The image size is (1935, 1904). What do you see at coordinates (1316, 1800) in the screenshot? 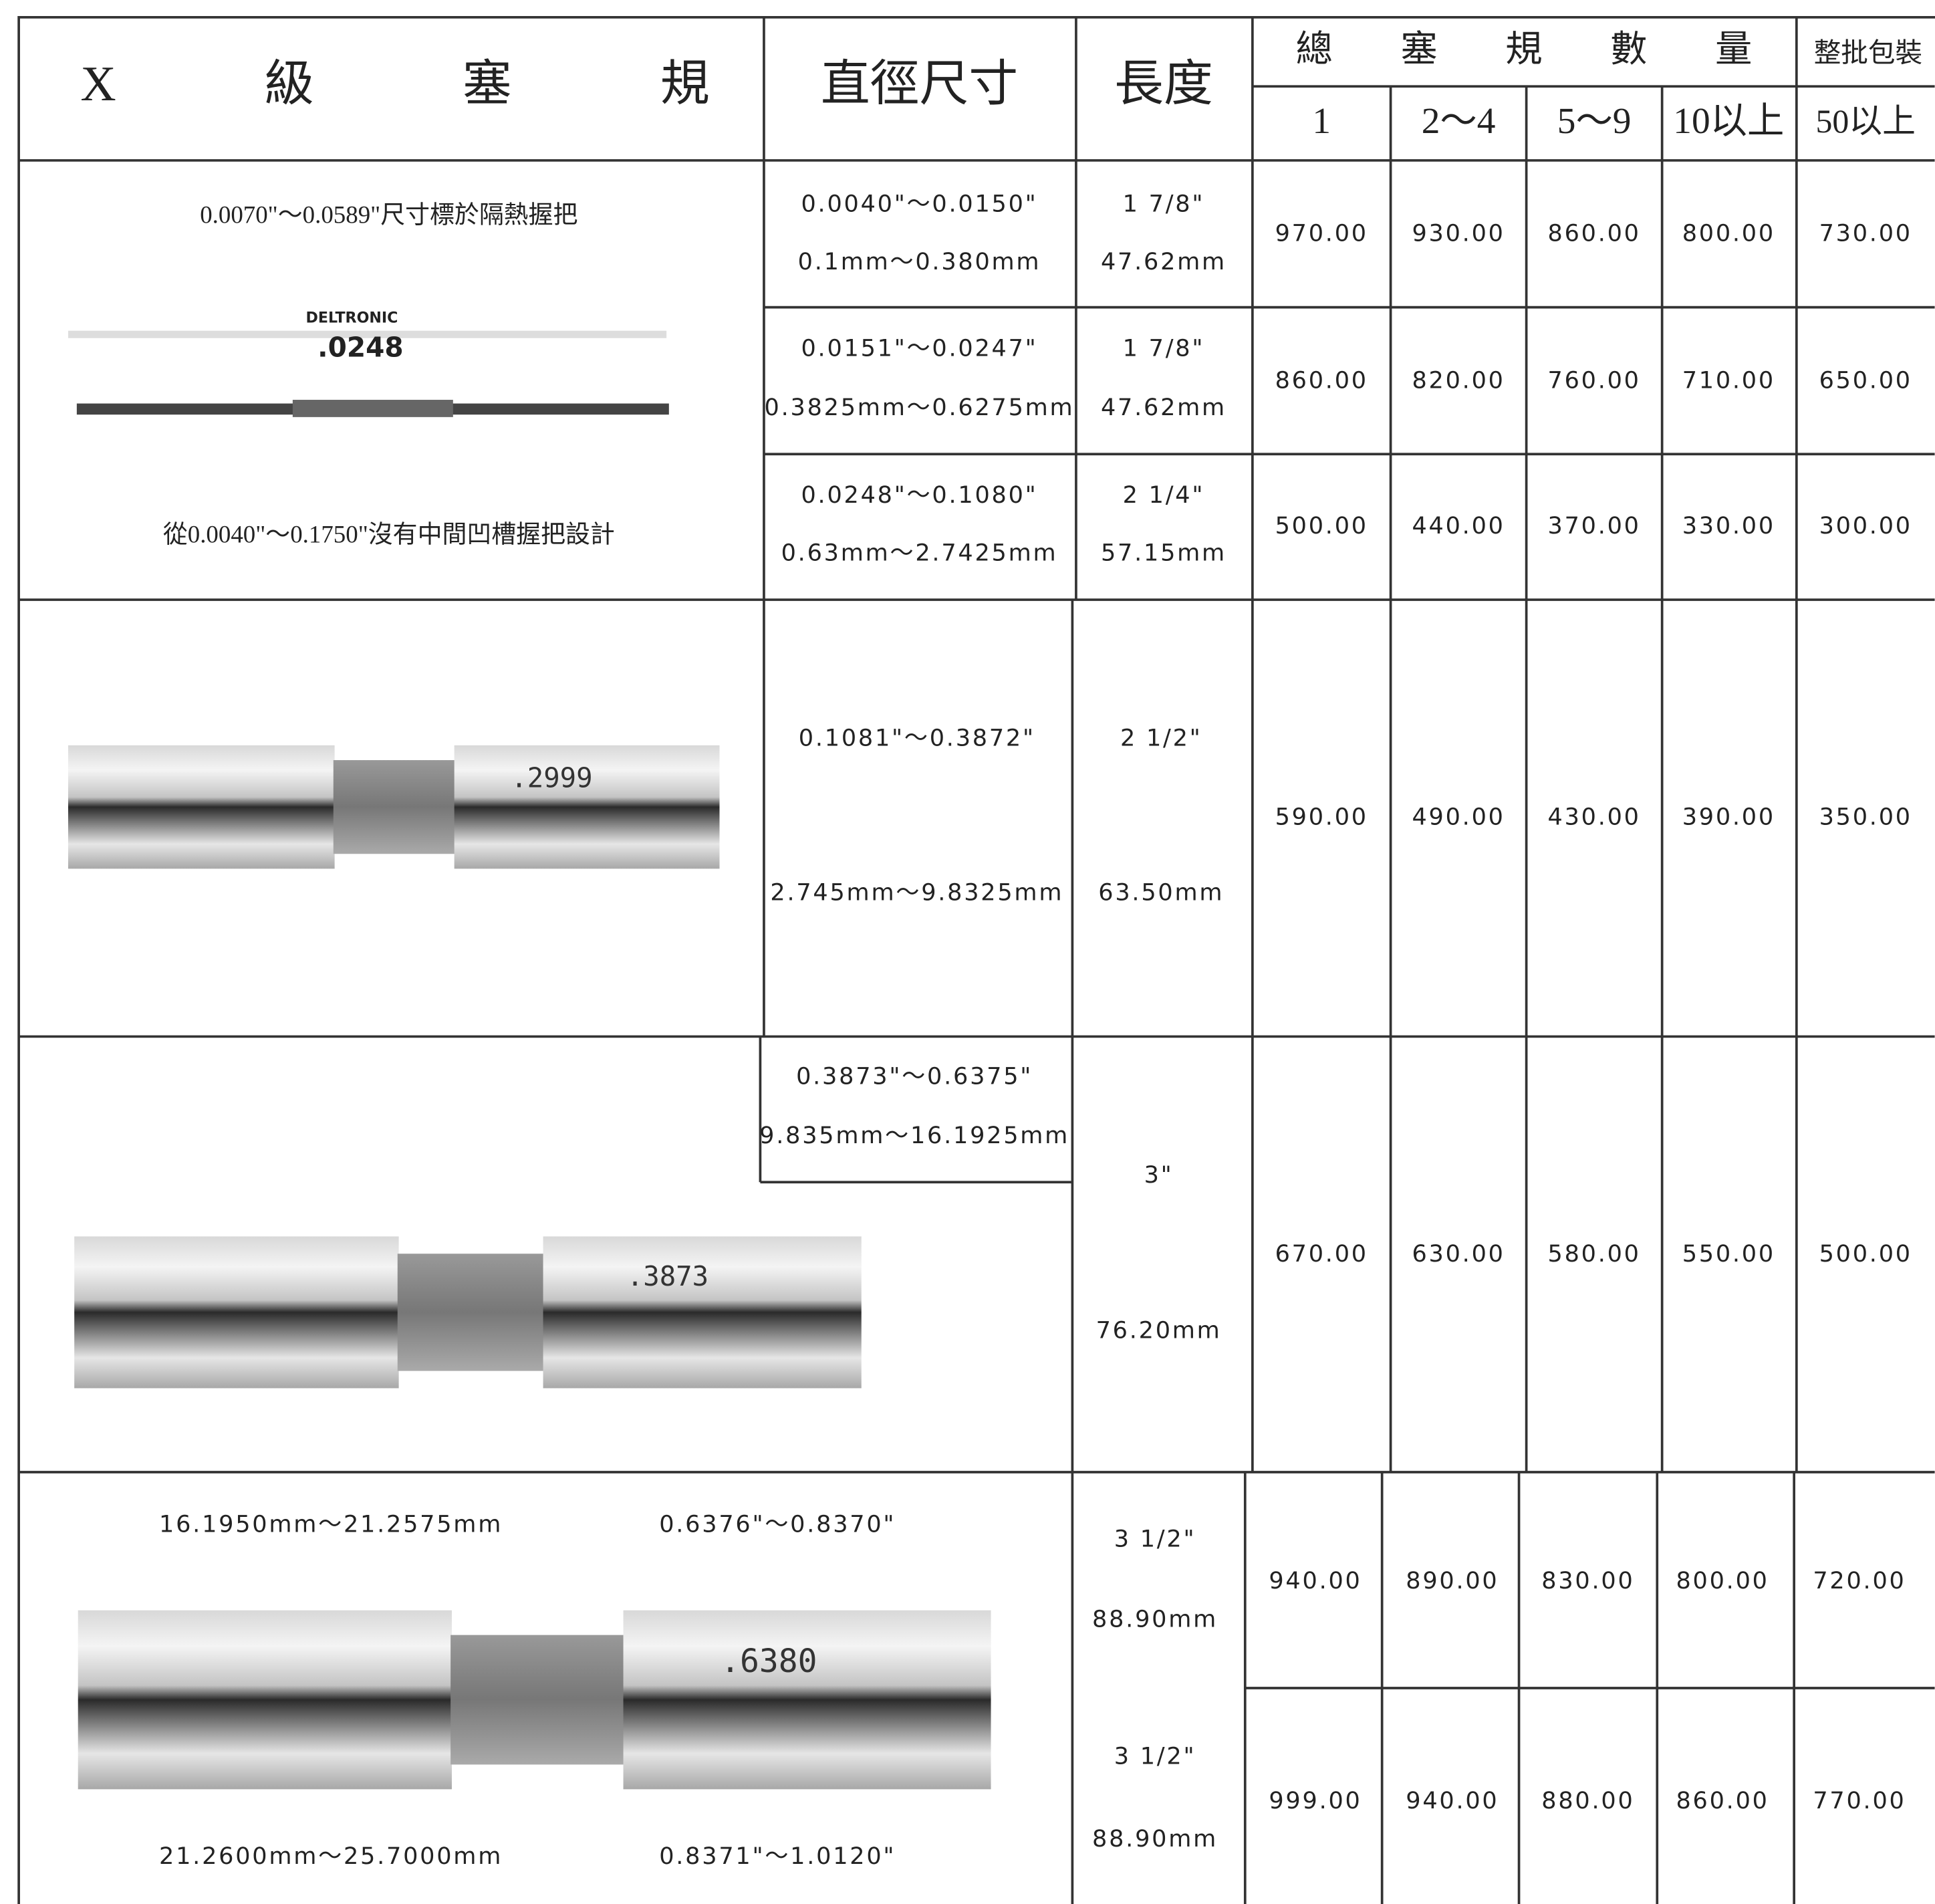
I see `price: 999.00` at bounding box center [1316, 1800].